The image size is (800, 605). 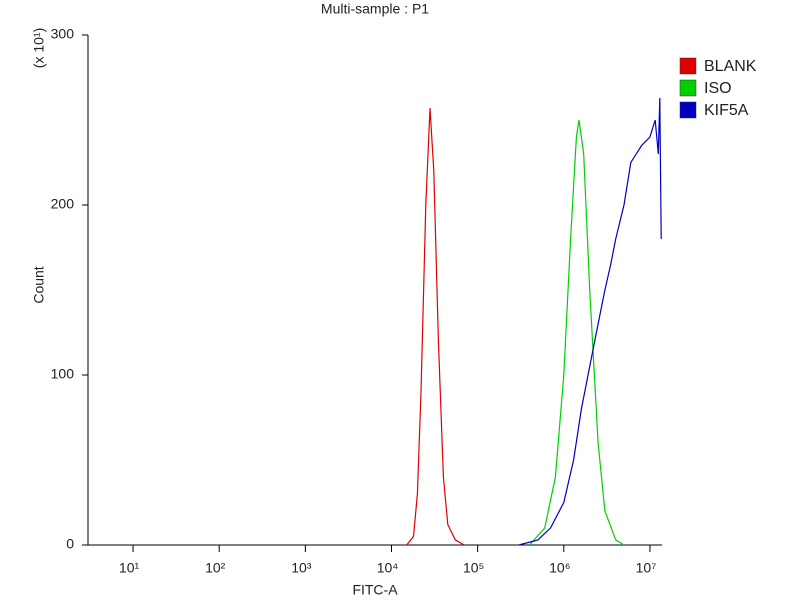 I want to click on legend-label: KIF5A, so click(x=726, y=110).